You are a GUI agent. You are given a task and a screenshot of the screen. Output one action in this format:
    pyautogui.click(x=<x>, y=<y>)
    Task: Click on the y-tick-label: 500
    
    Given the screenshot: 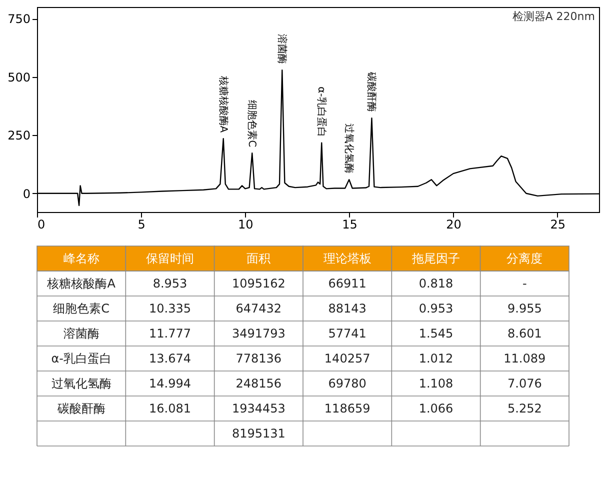 What is the action you would take?
    pyautogui.click(x=19, y=77)
    